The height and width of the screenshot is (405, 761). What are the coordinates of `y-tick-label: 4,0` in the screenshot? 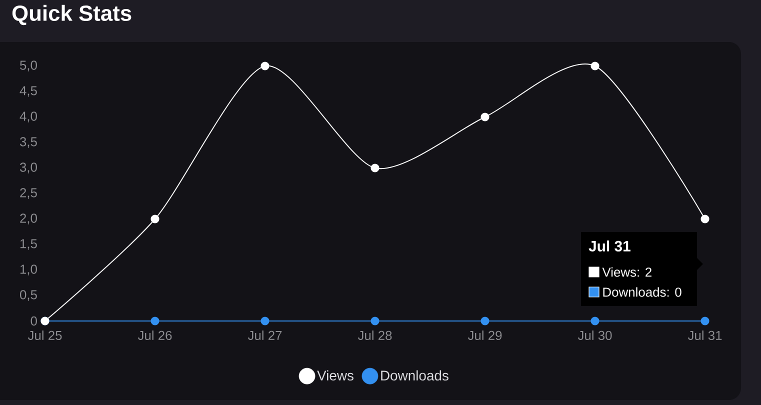 It's located at (28, 117).